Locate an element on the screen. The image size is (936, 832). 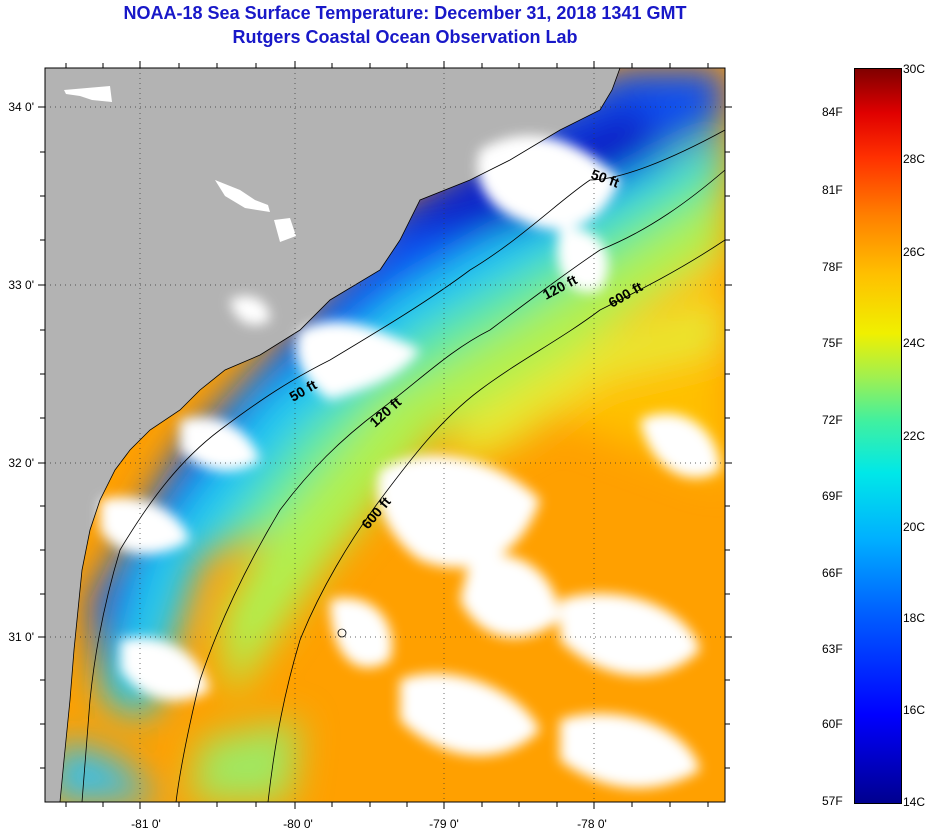
colorbar-c-label: 22C is located at coordinates (914, 436).